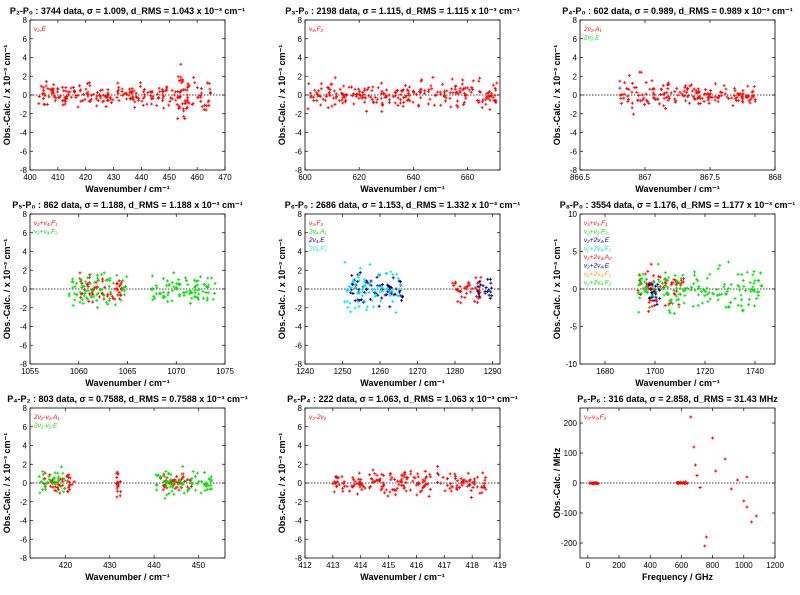 This screenshot has width=800, height=595. Describe the element at coordinates (455, 371) in the screenshot. I see `x-tick-label: 1280` at that location.